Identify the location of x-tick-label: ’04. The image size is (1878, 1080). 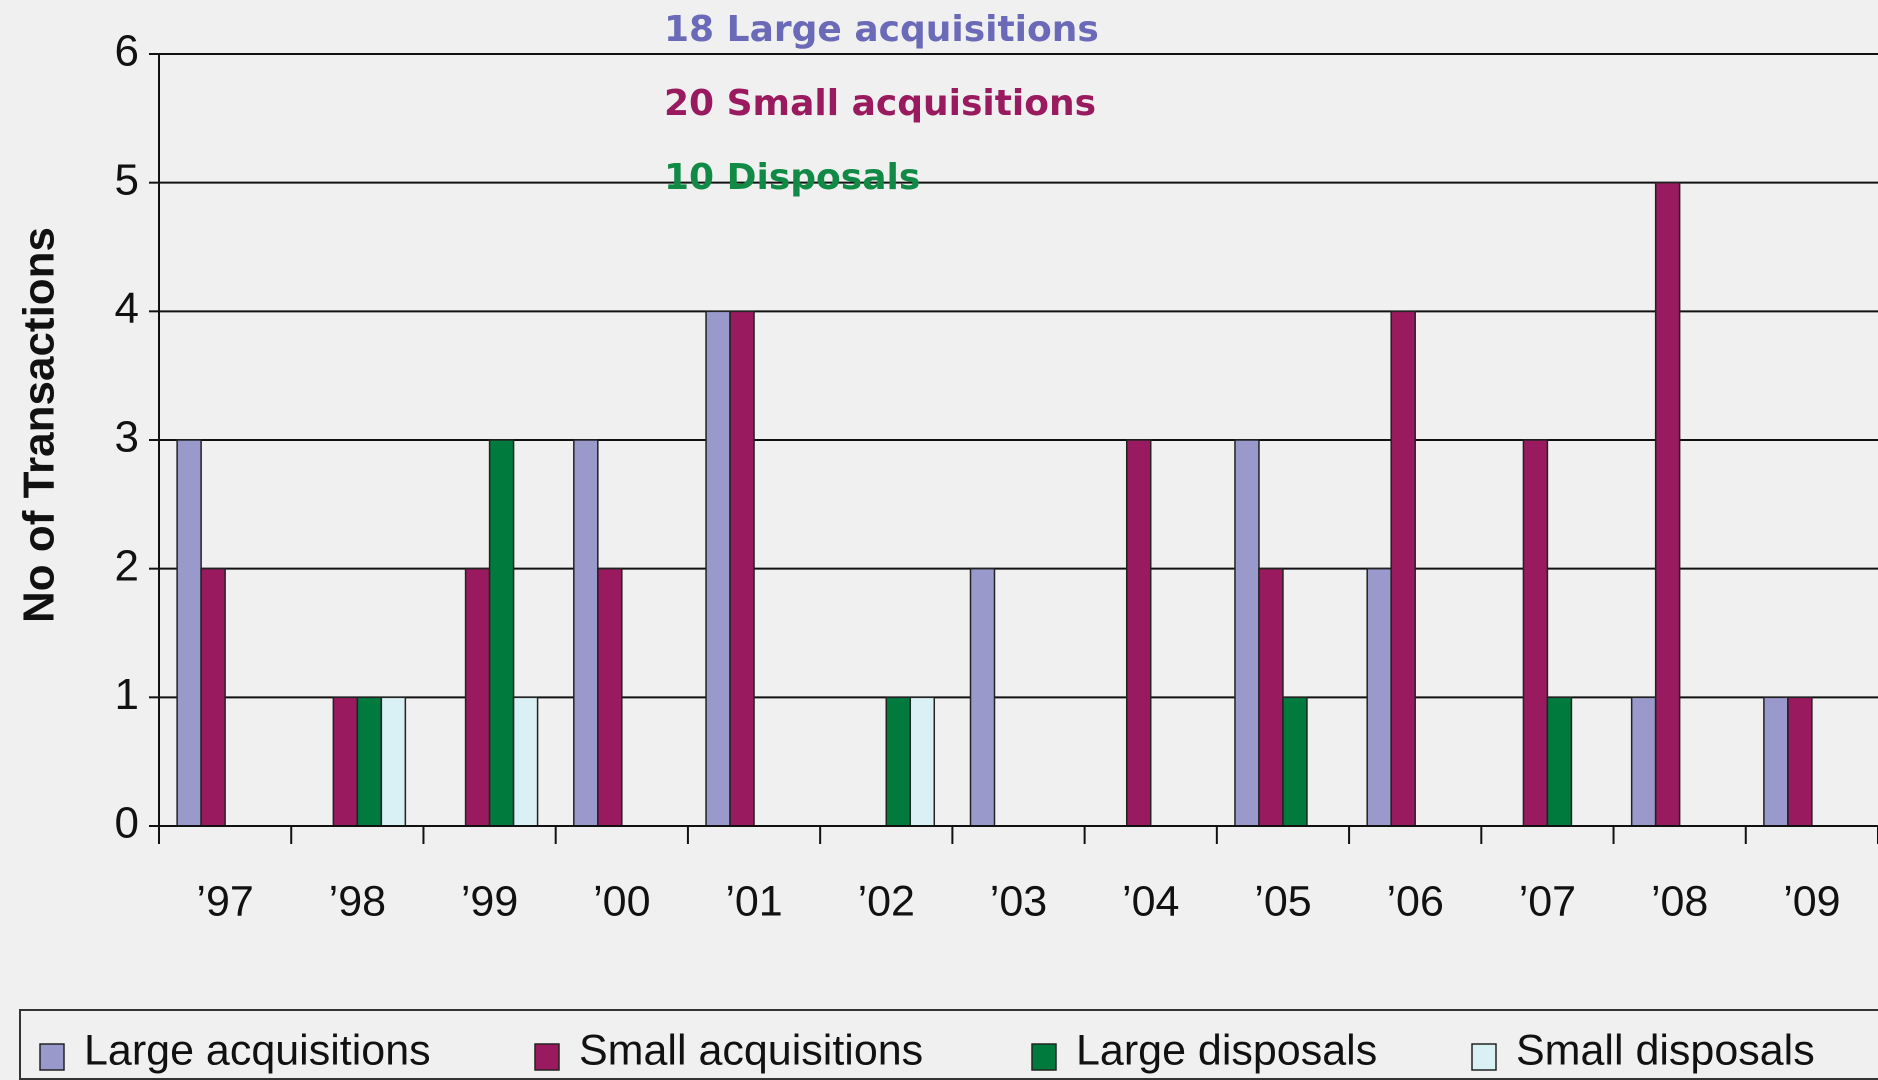
(1150, 901).